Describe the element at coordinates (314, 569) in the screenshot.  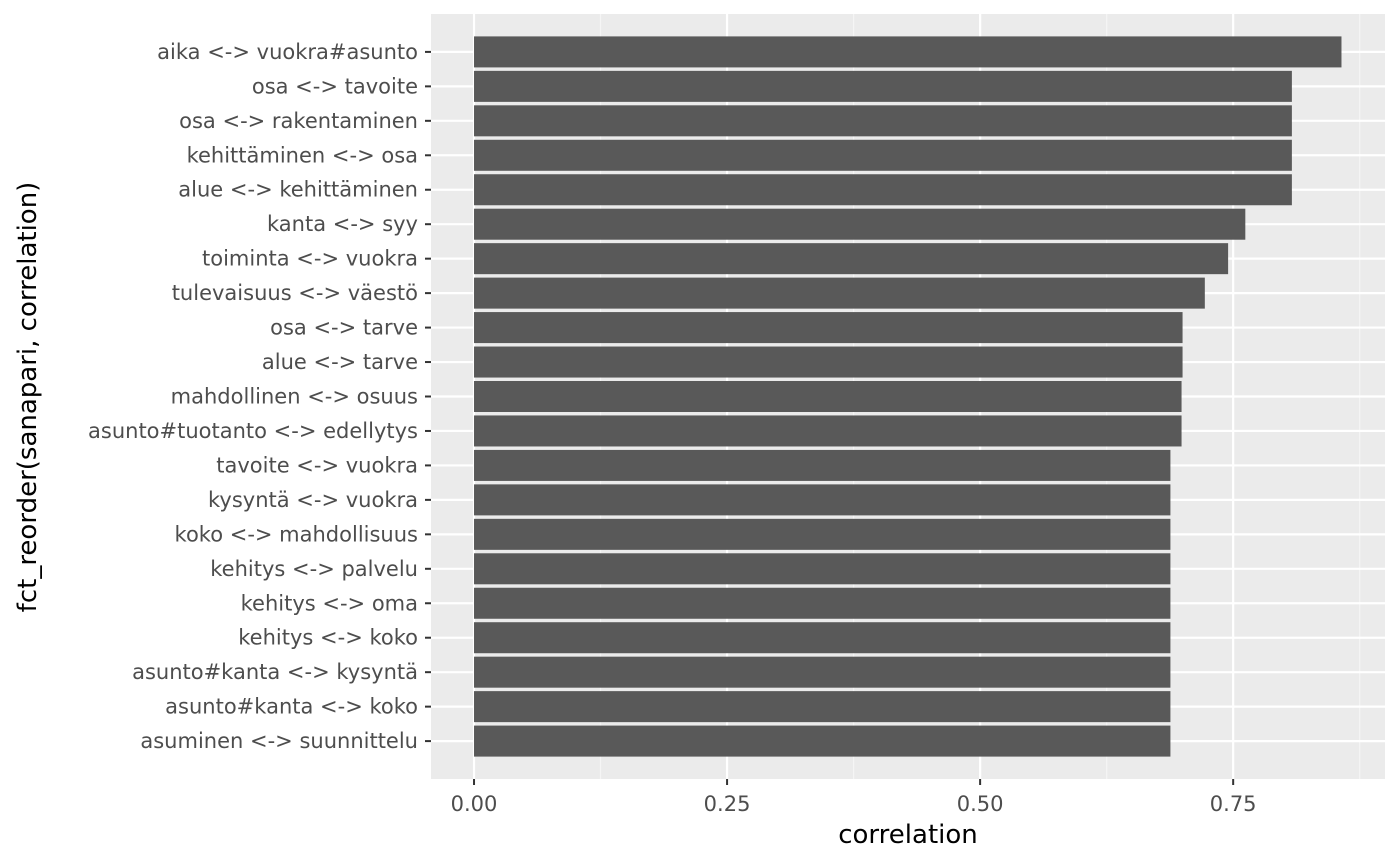
I see `y-tick-label: kehitys <-> palvelu` at that location.